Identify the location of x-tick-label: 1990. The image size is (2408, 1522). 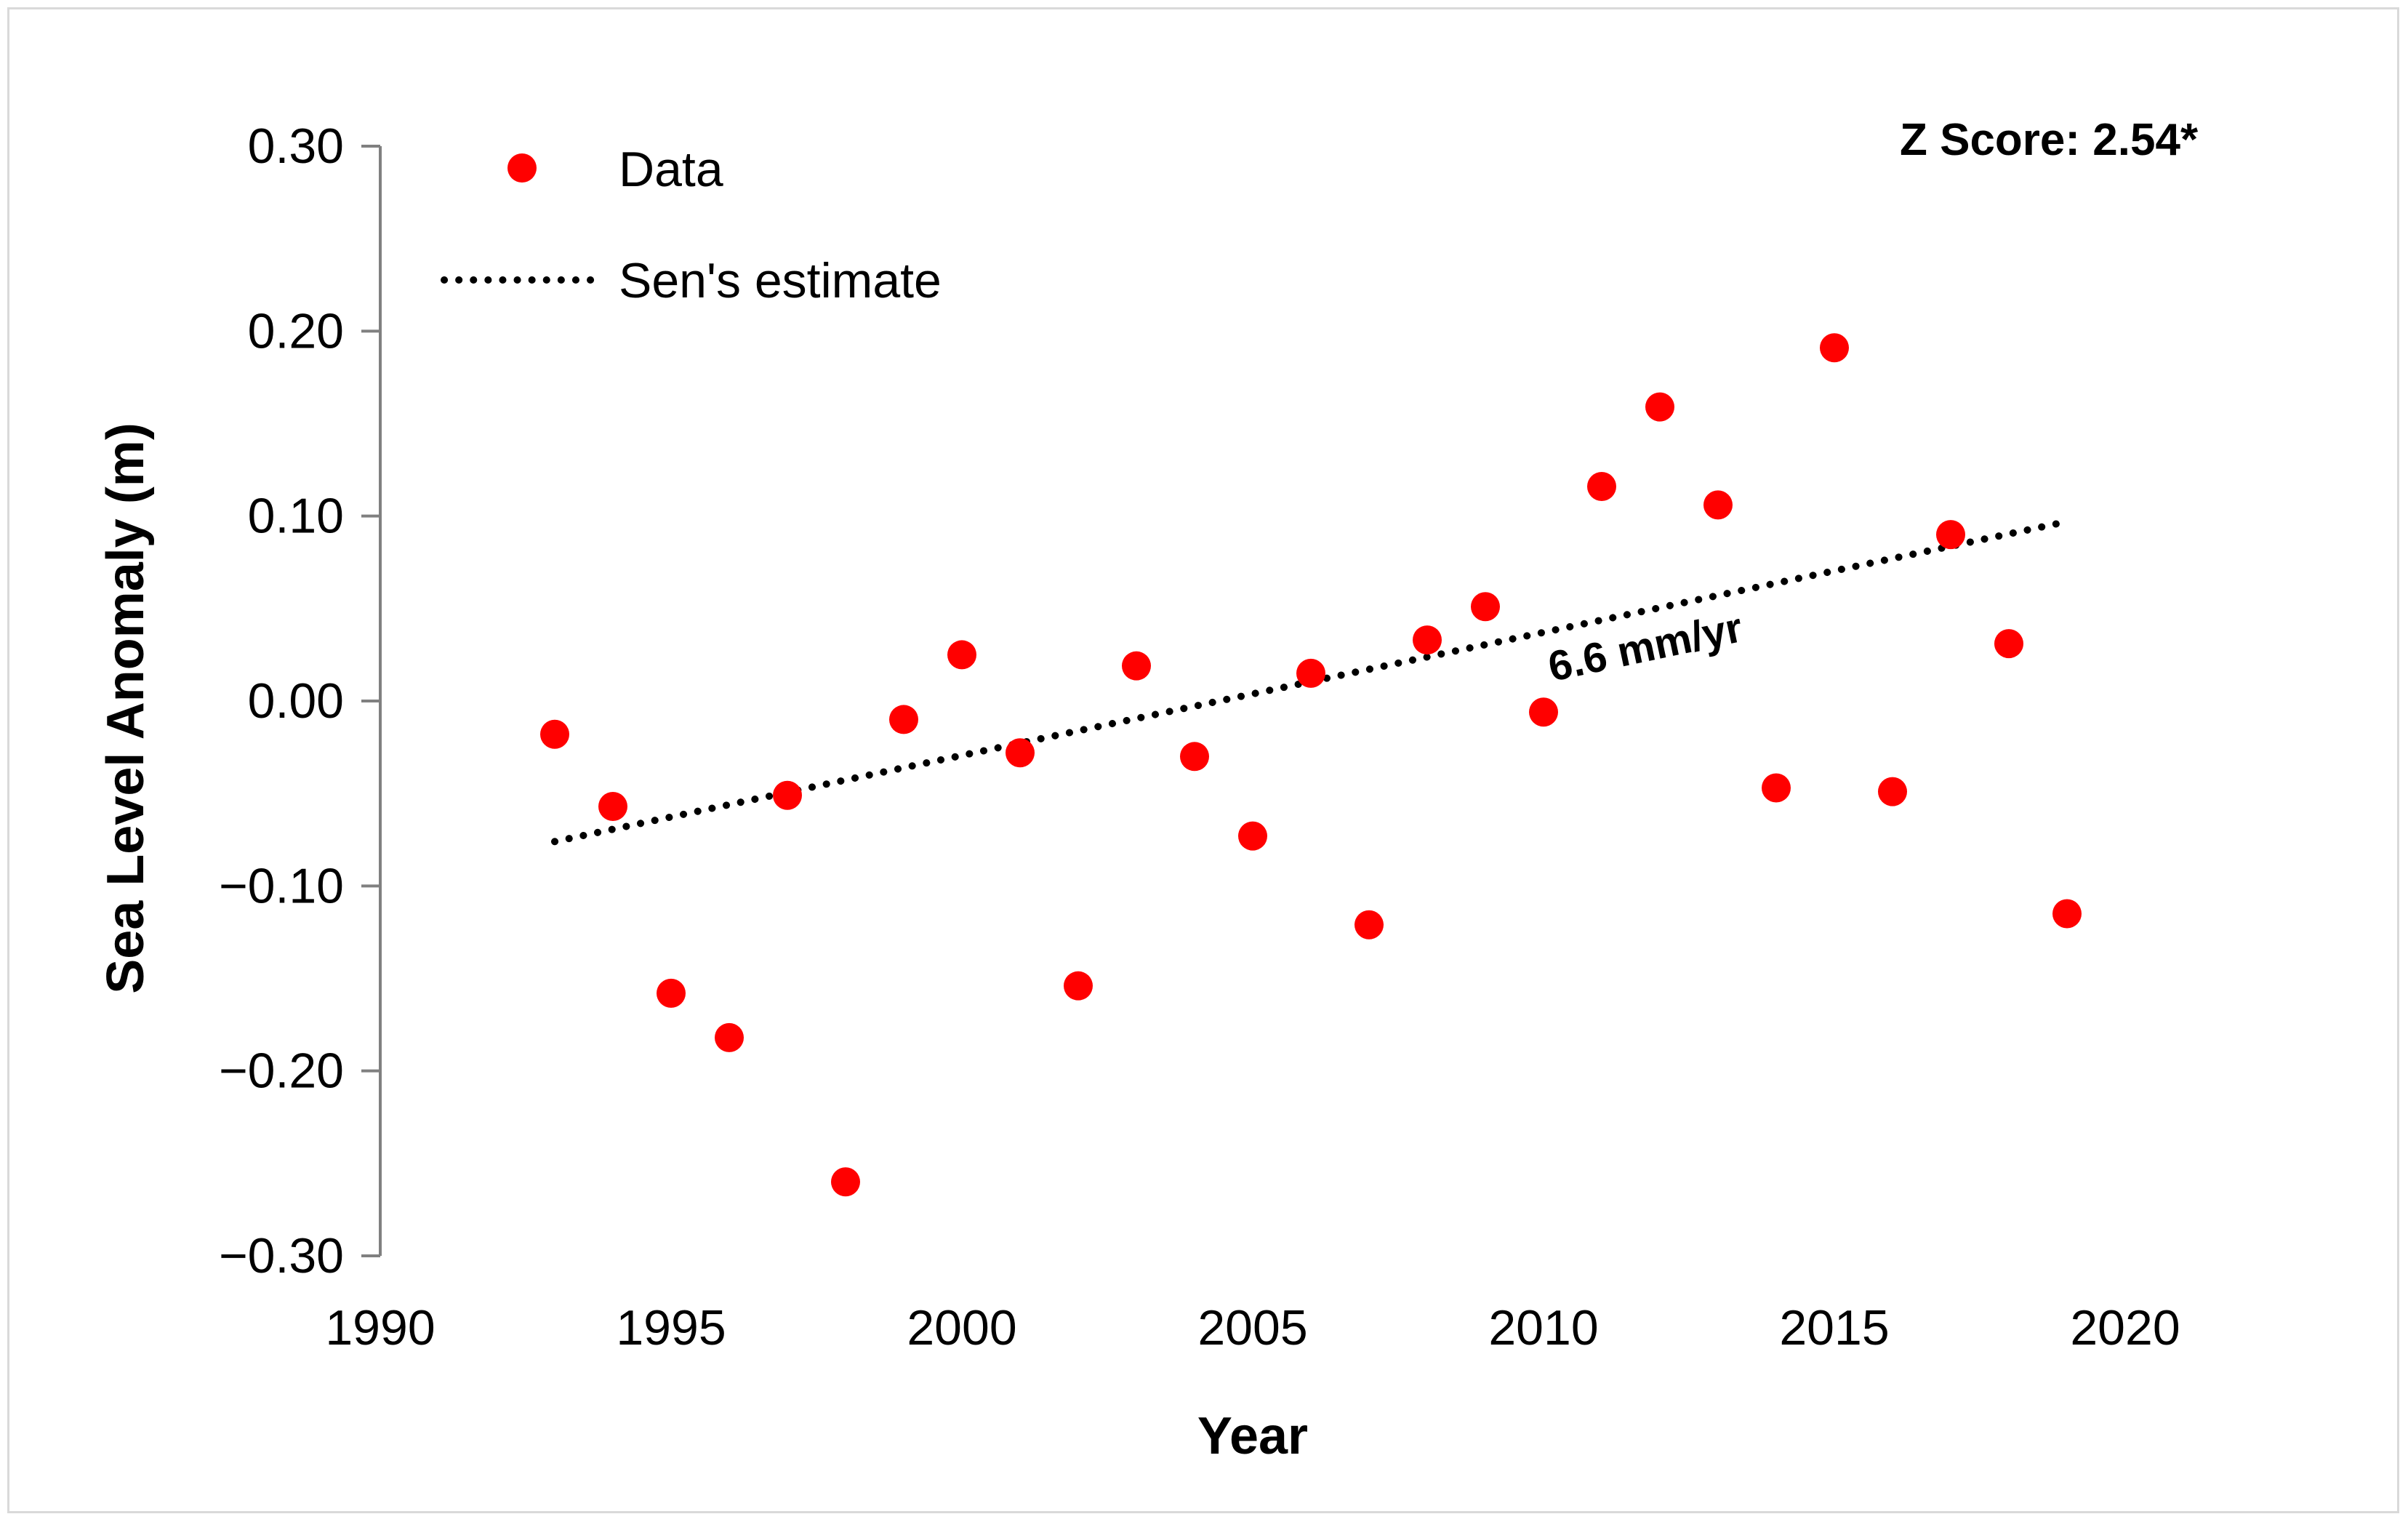
(380, 1327).